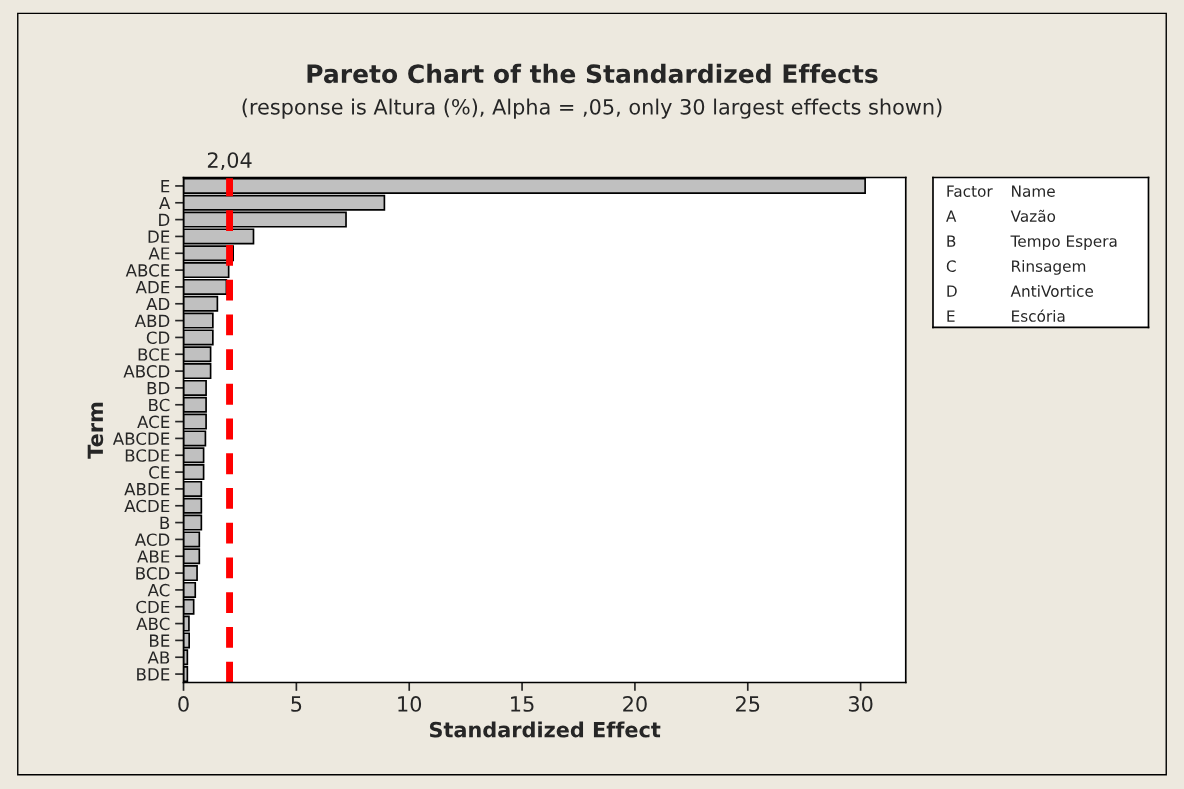  Describe the element at coordinates (635, 704) in the screenshot. I see `x-tick-label: 20` at that location.